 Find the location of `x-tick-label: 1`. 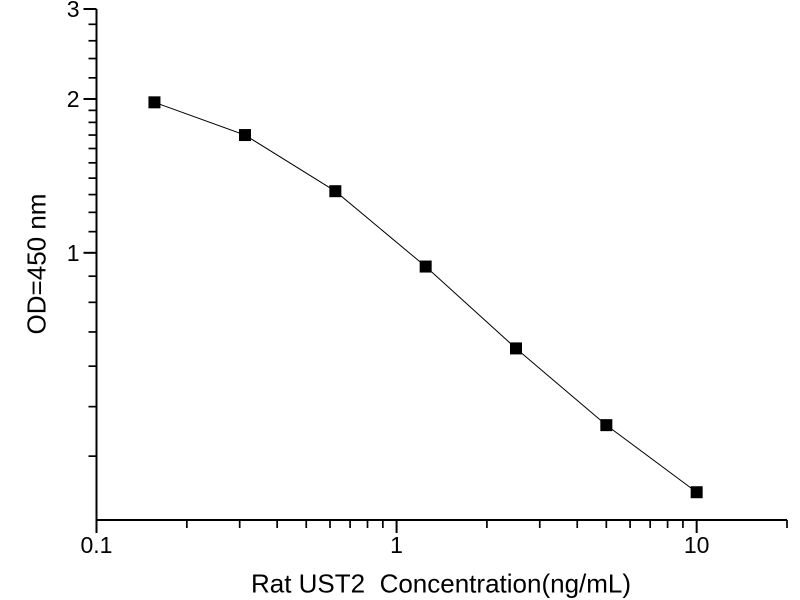

x-tick-label: 1 is located at coordinates (396, 545).